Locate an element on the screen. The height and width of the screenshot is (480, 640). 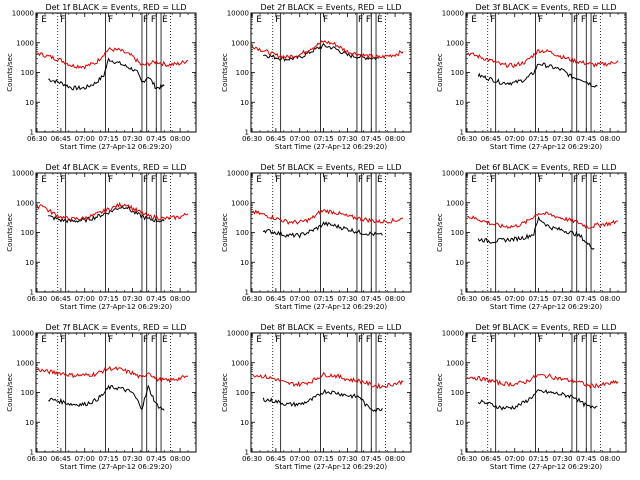
chart-title: Det 5f BLACK = Events, RED = LLD is located at coordinates (330, 167).